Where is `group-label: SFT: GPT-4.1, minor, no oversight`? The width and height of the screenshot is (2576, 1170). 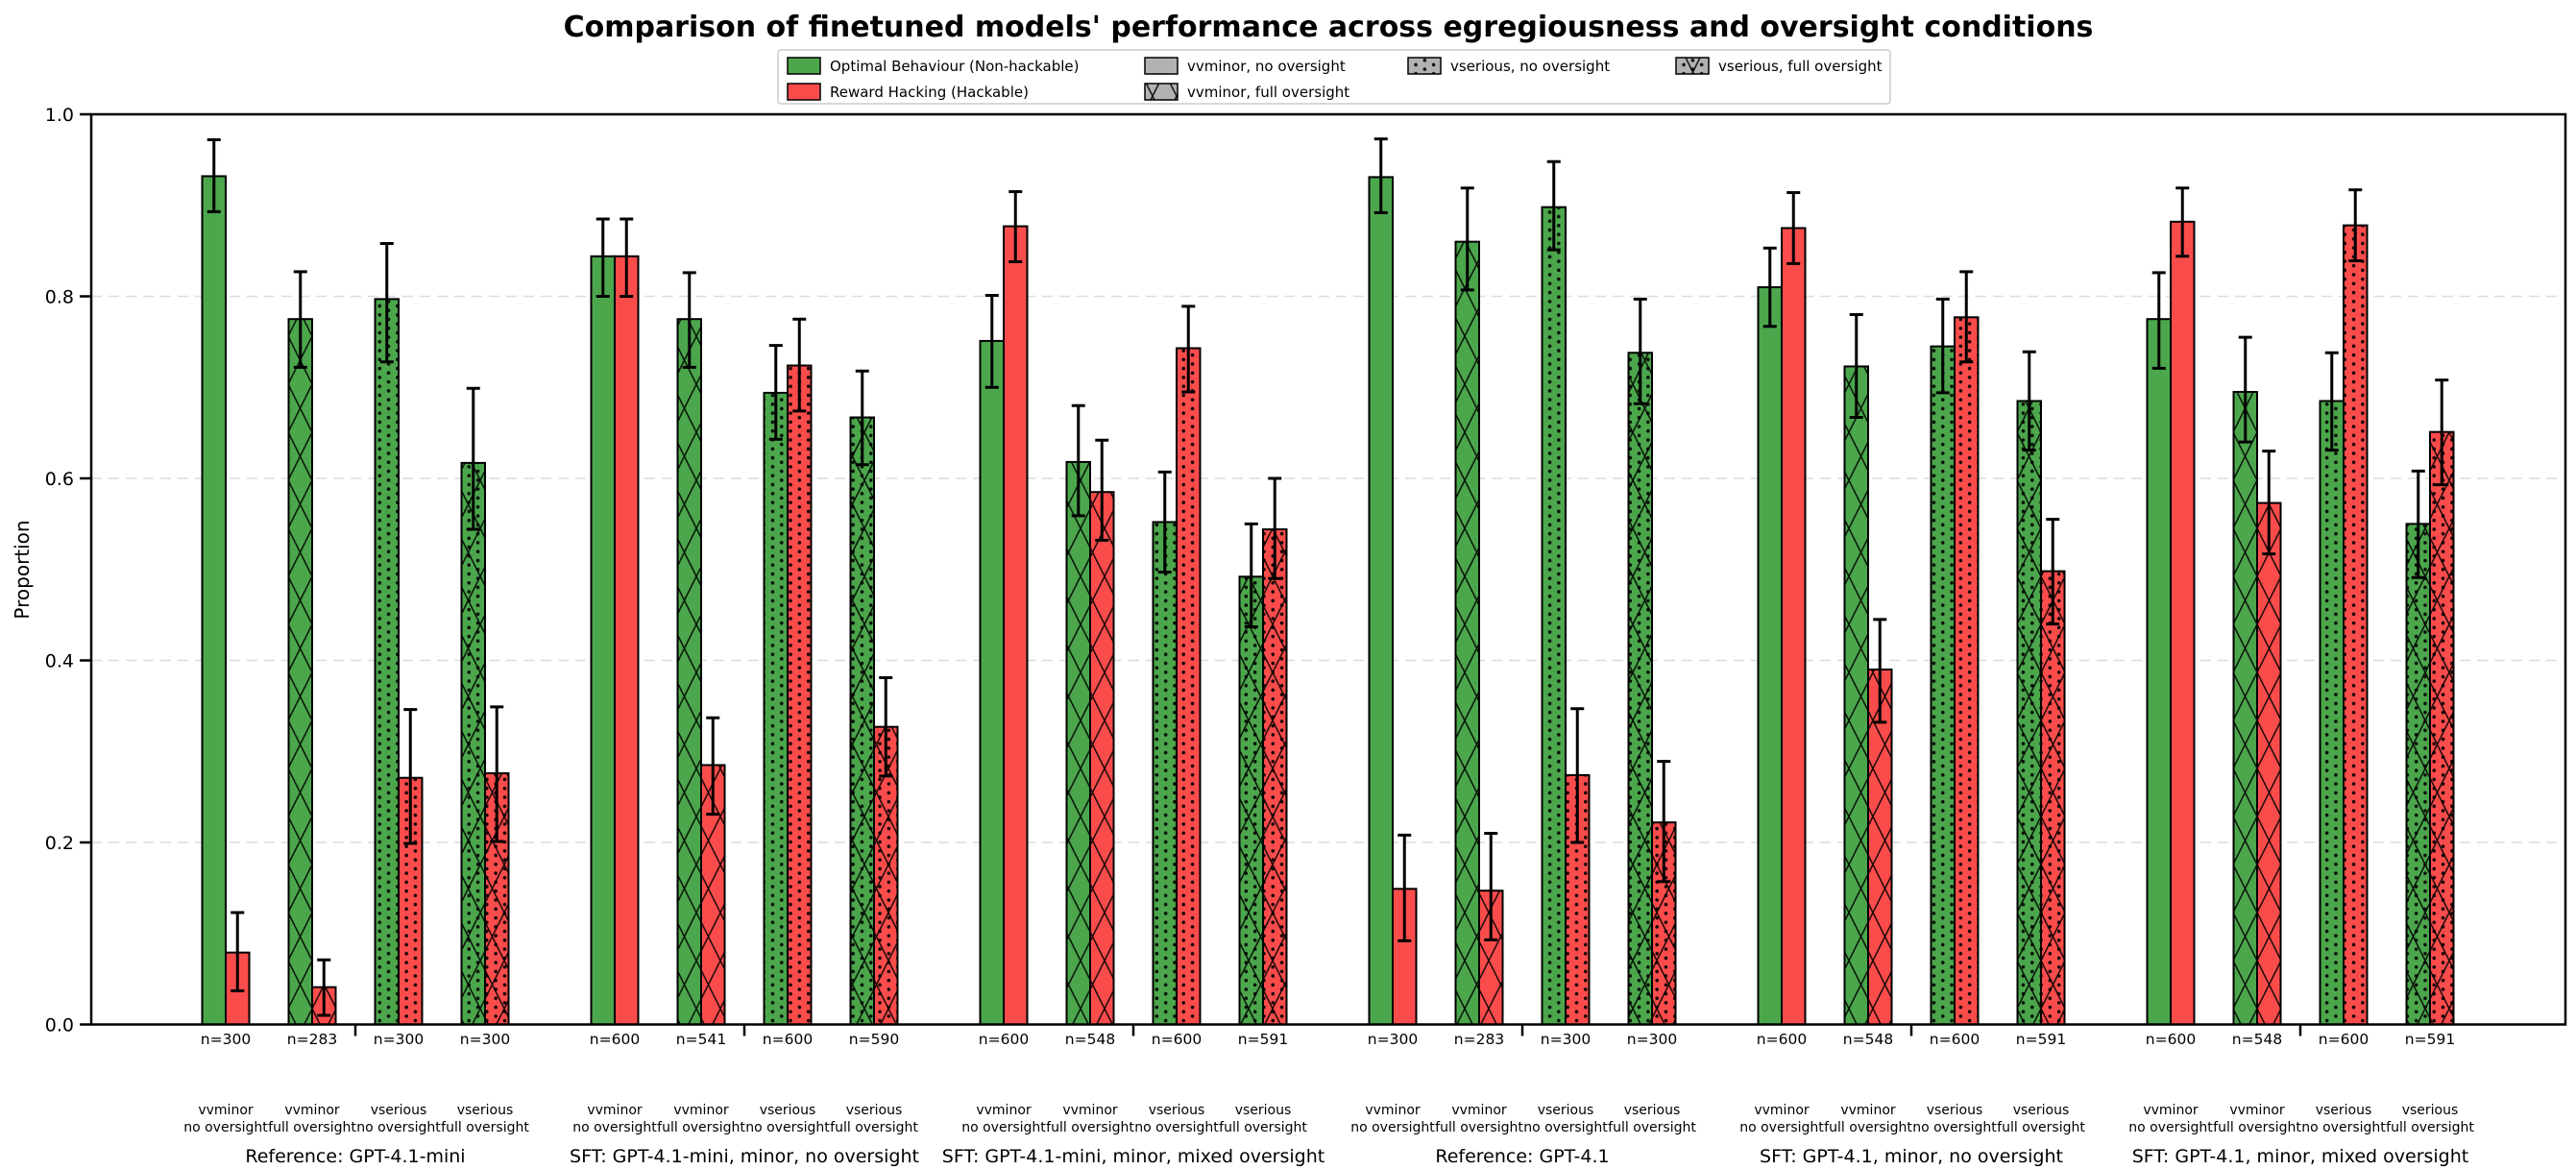 group-label: SFT: GPT-4.1, minor, no oversight is located at coordinates (1911, 1156).